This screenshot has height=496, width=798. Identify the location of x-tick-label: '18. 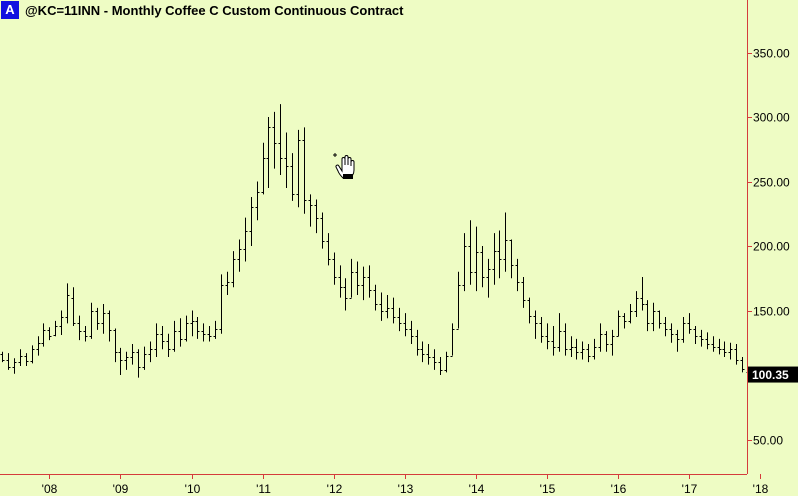
(761, 489).